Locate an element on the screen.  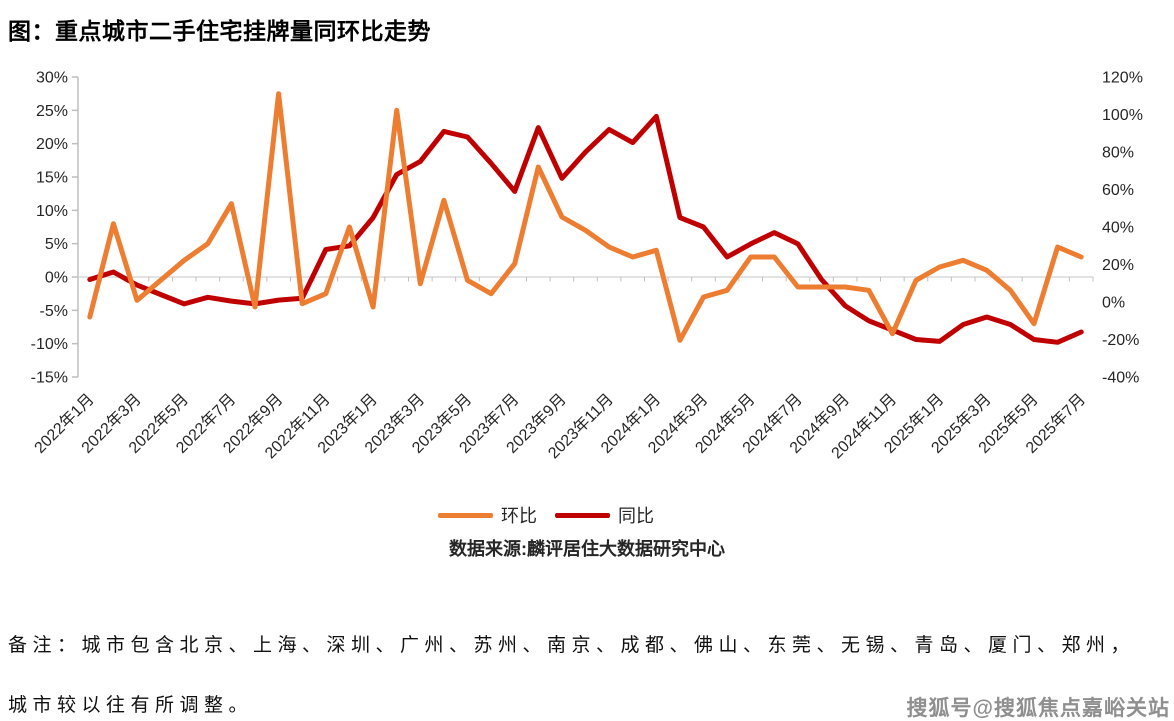
right-axis-tick-label: 60% is located at coordinates (1118, 190).